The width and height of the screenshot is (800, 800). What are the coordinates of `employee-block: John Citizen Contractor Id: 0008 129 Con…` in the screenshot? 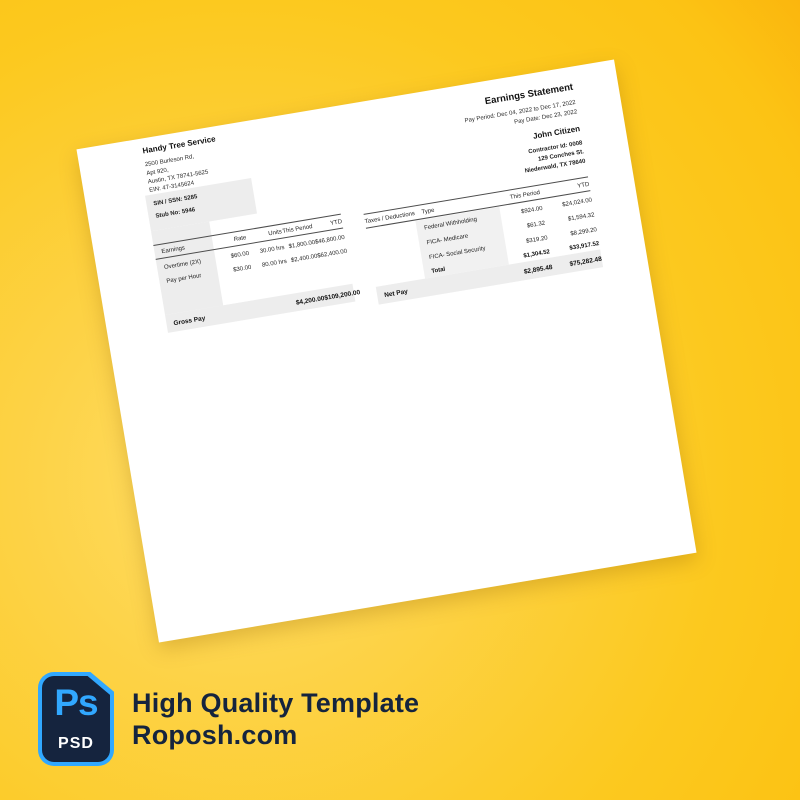 It's located at (553, 149).